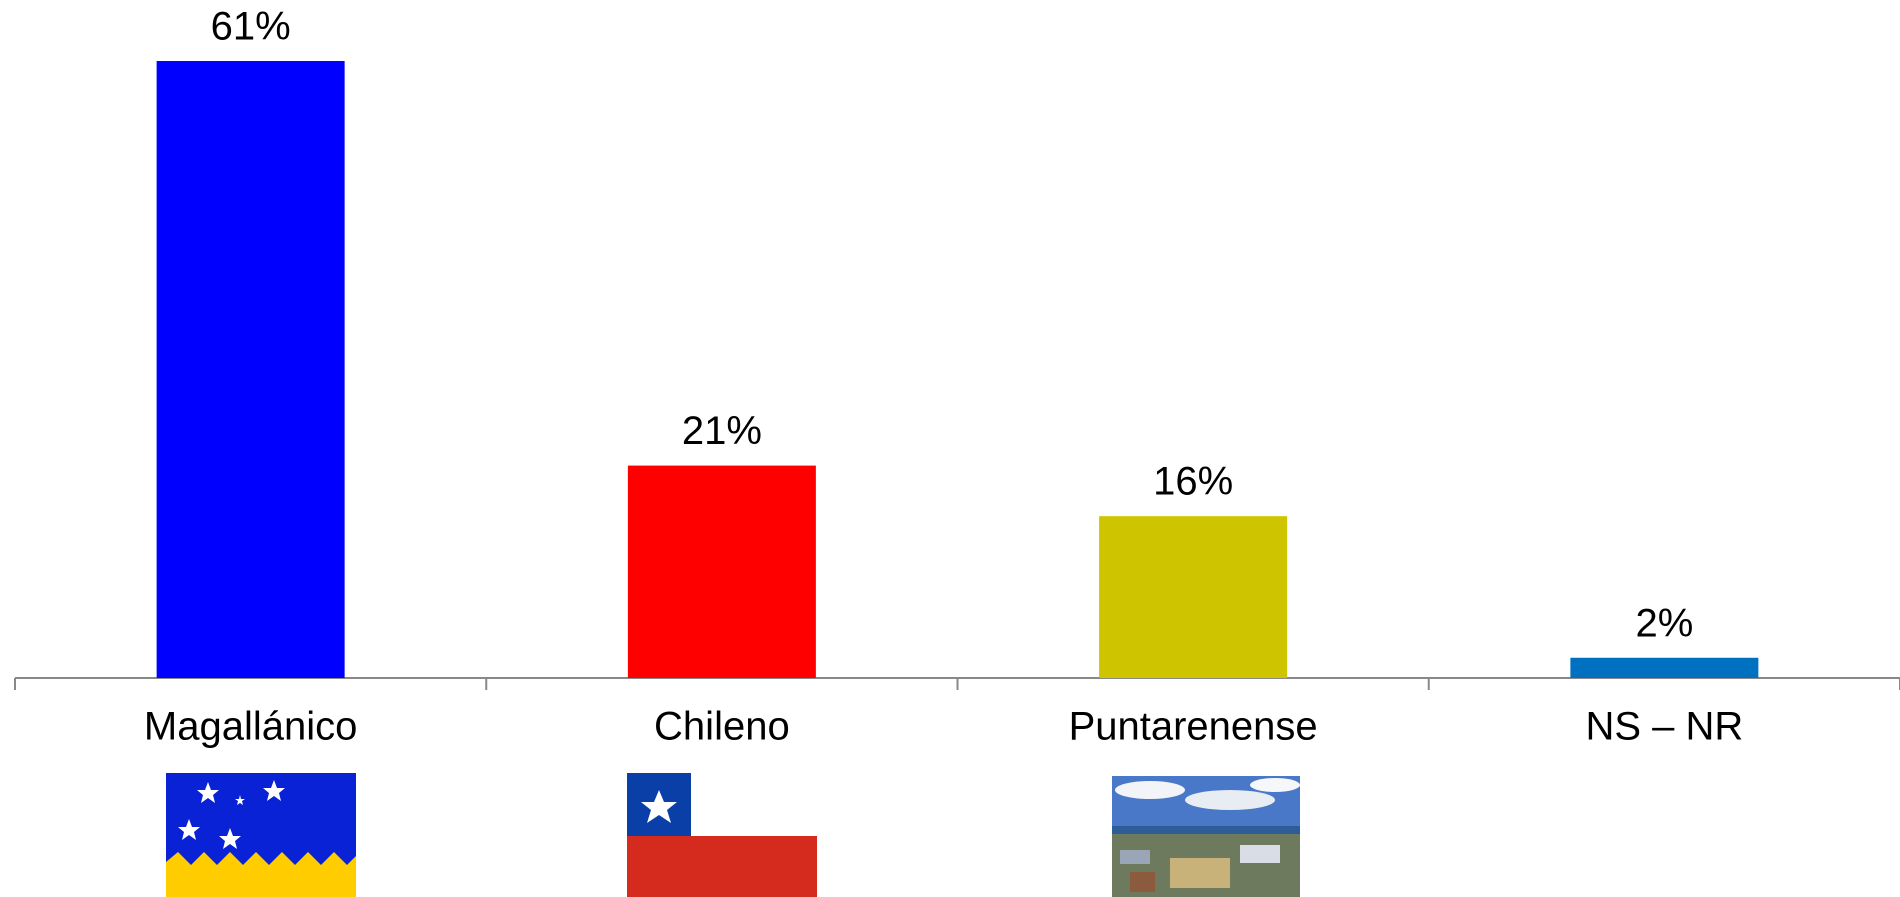 This screenshot has width=1900, height=897. I want to click on magallanes-flag, so click(261, 835).